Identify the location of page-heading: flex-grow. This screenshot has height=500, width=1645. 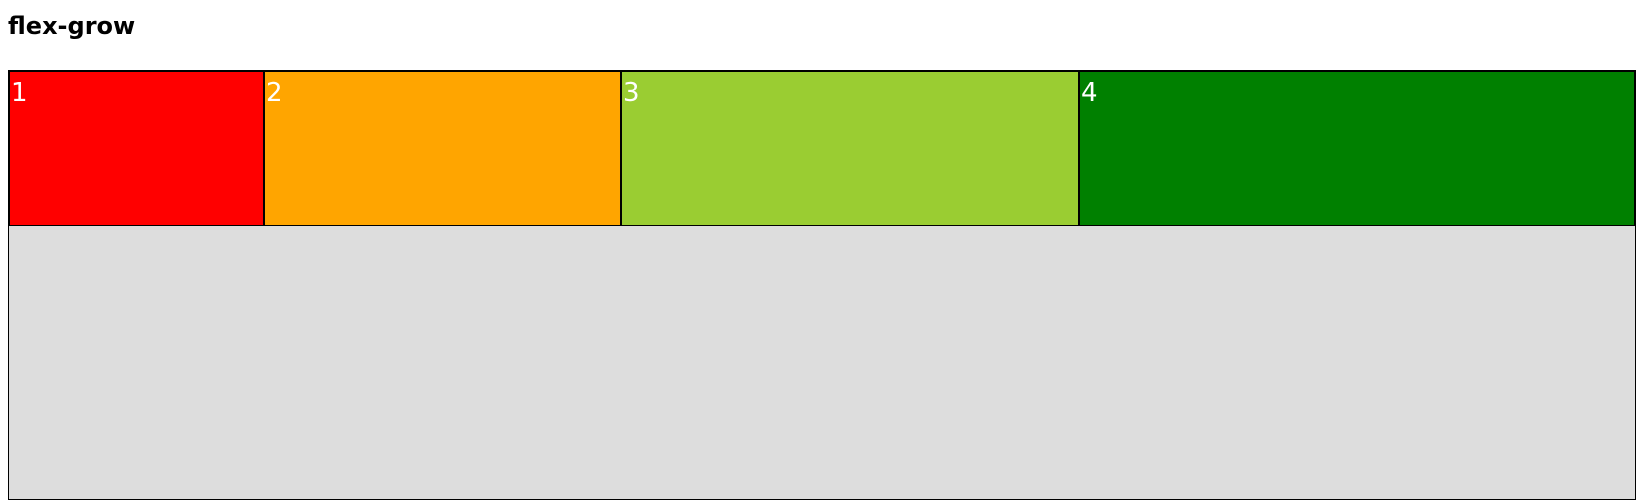
(72, 26).